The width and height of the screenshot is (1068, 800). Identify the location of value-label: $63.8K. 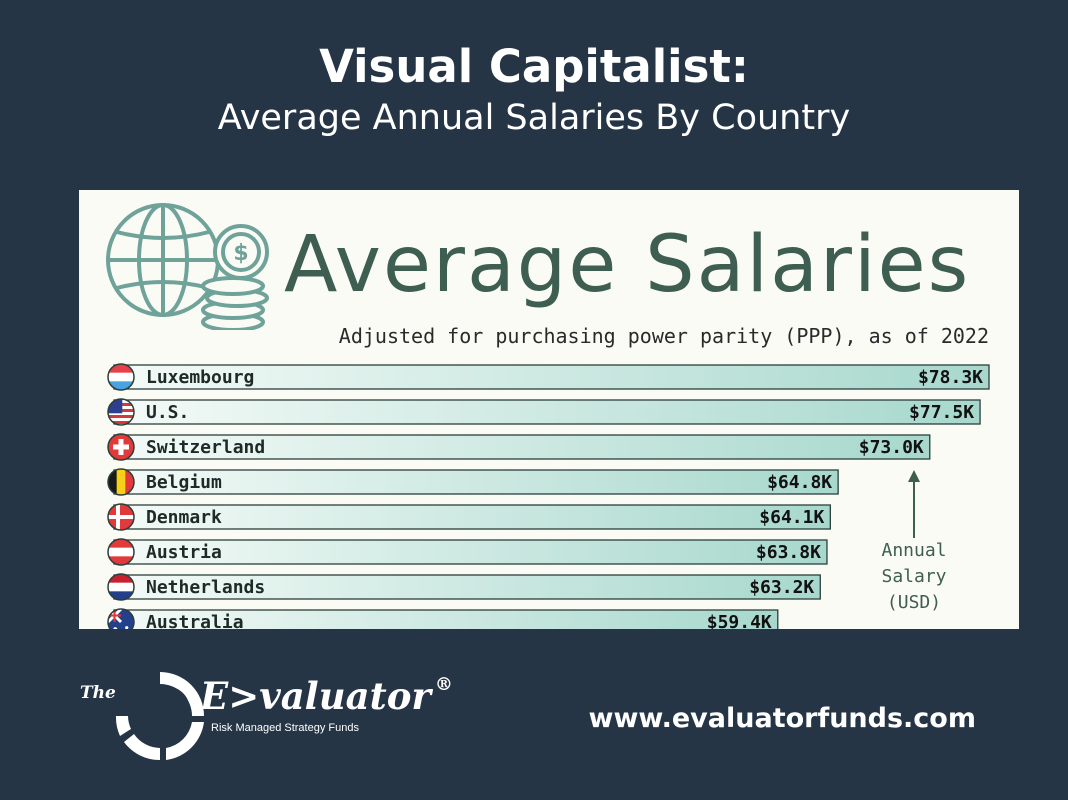
(788, 552).